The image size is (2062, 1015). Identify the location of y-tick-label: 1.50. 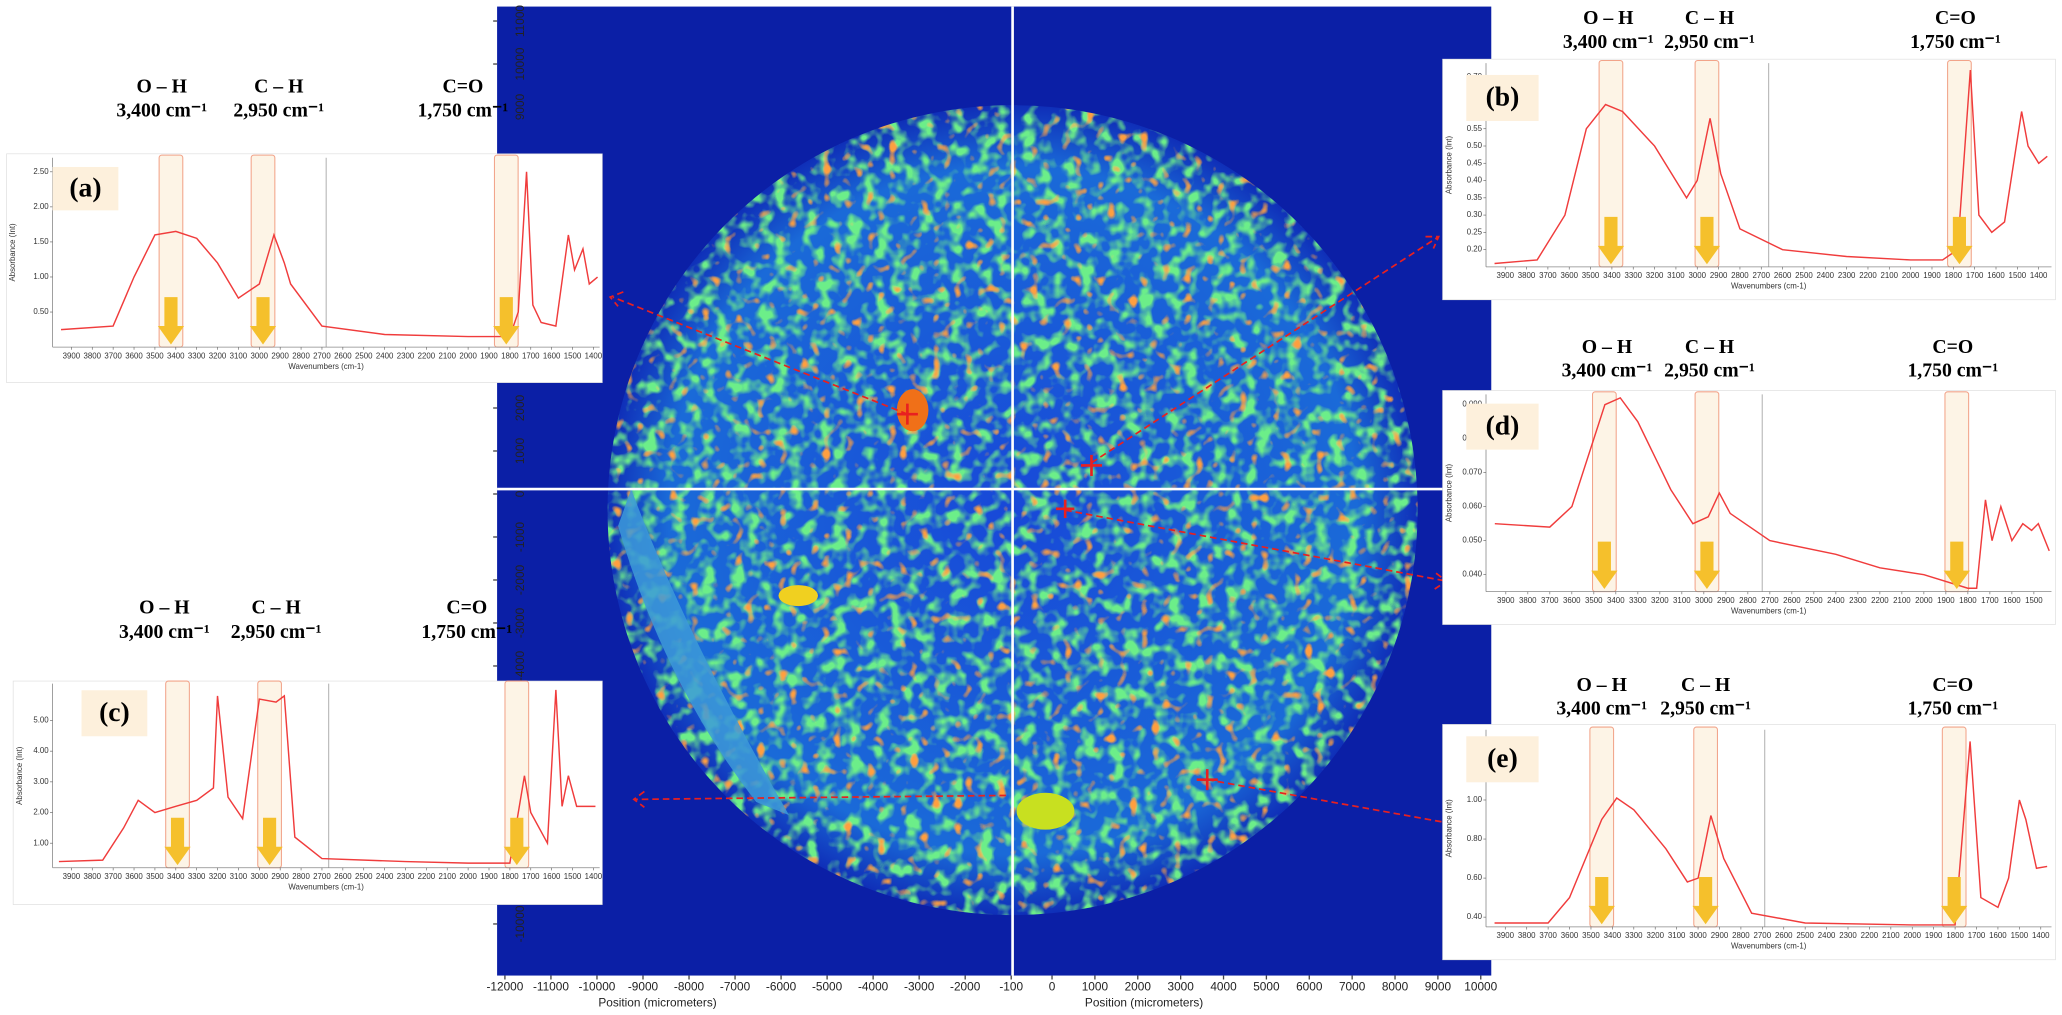
(41, 241).